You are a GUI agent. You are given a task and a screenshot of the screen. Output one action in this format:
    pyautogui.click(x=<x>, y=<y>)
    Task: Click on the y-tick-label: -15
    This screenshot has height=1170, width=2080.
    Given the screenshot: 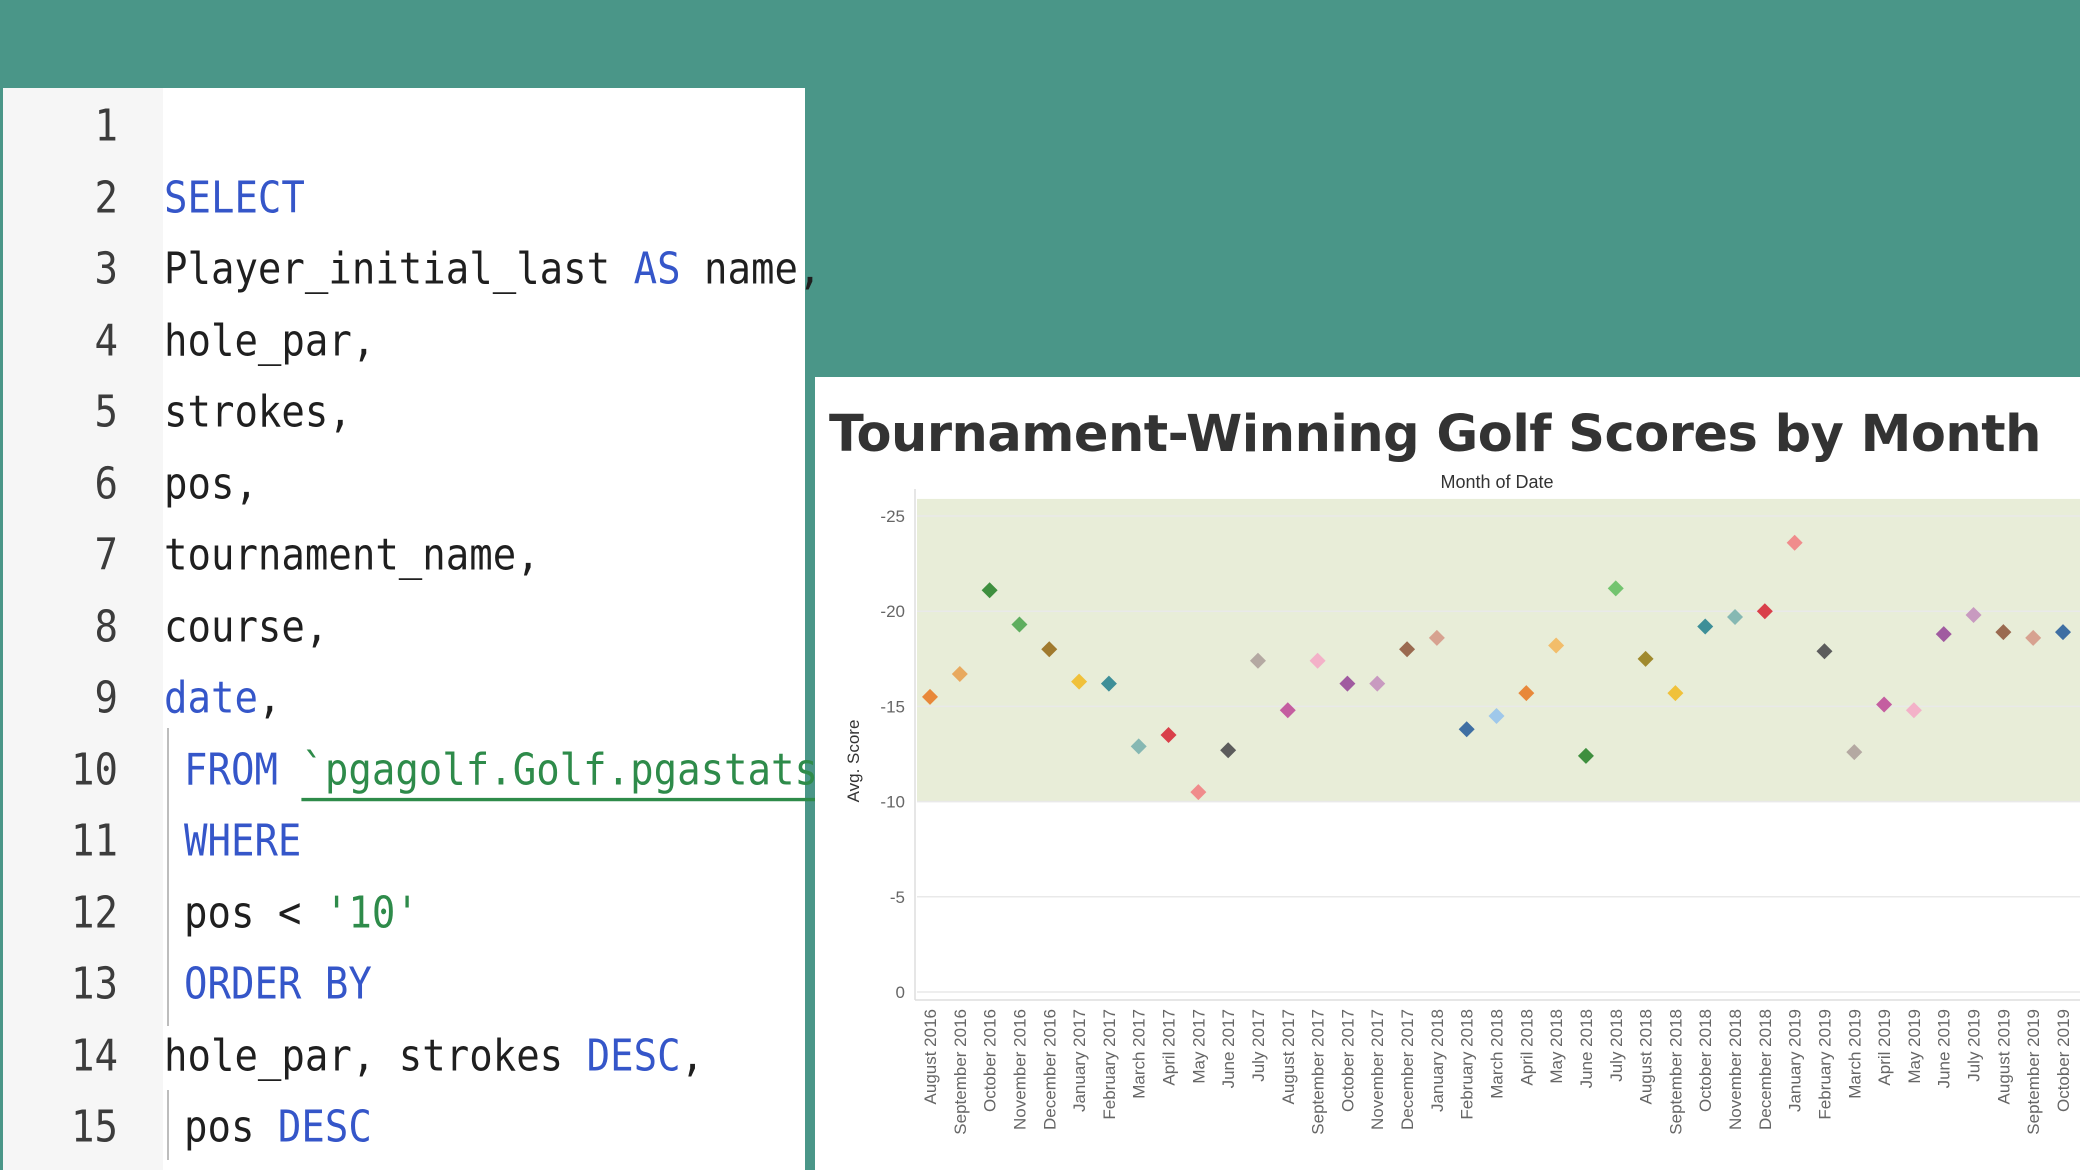 What is the action you would take?
    pyautogui.click(x=892, y=706)
    